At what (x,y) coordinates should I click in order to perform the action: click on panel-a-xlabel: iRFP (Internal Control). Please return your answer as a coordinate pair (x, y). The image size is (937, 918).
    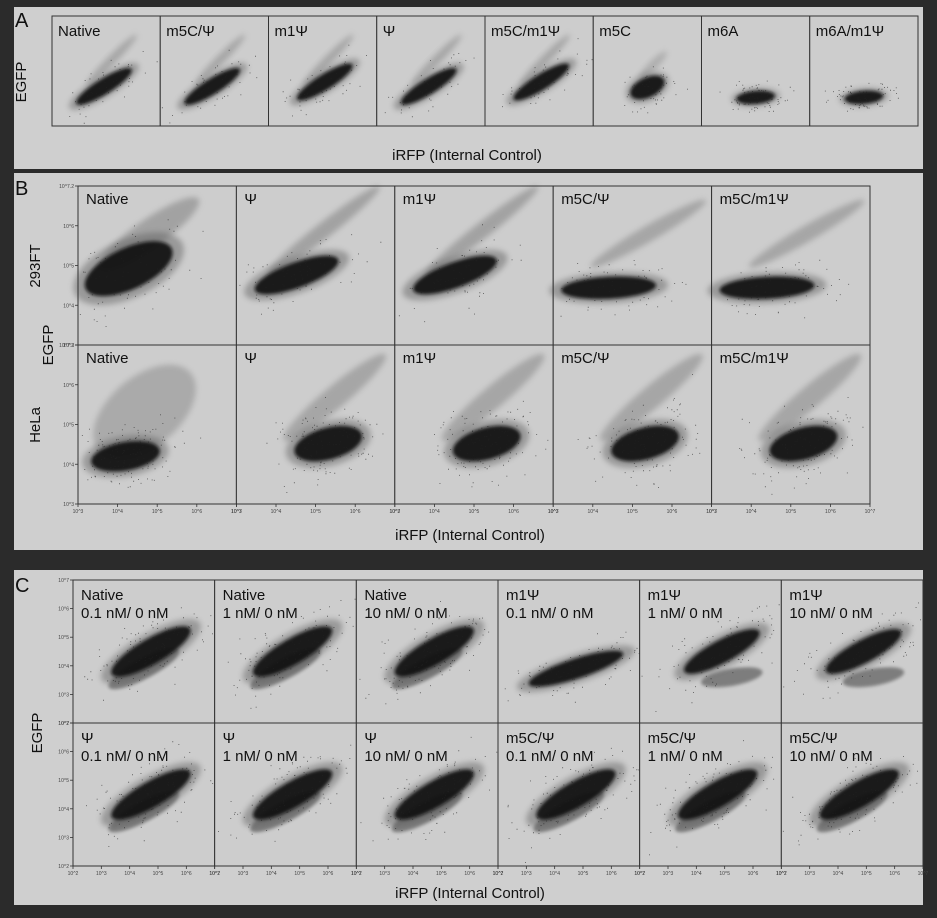
    Looking at the image, I should click on (467, 155).